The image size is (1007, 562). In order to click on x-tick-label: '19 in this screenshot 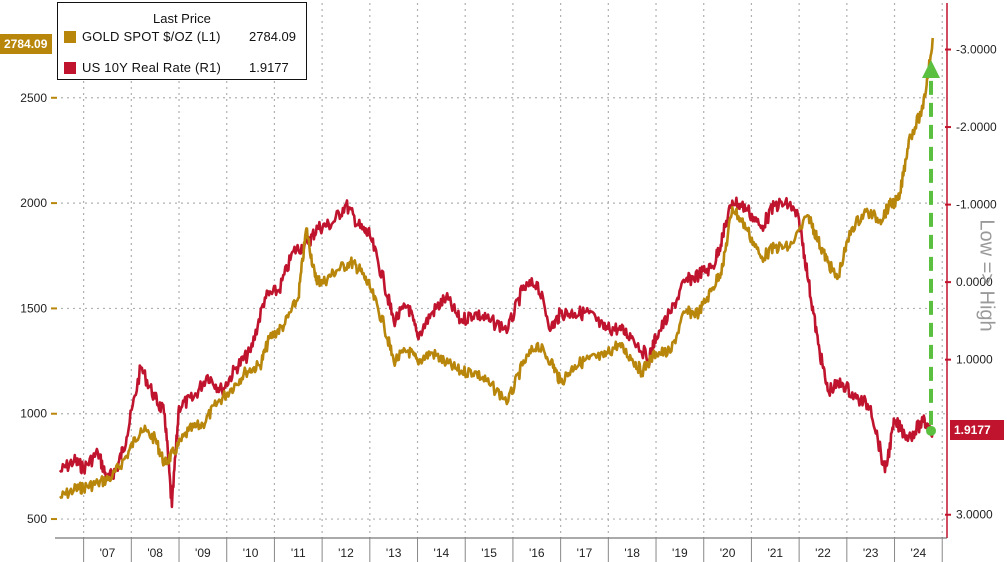, I will do `click(680, 553)`.